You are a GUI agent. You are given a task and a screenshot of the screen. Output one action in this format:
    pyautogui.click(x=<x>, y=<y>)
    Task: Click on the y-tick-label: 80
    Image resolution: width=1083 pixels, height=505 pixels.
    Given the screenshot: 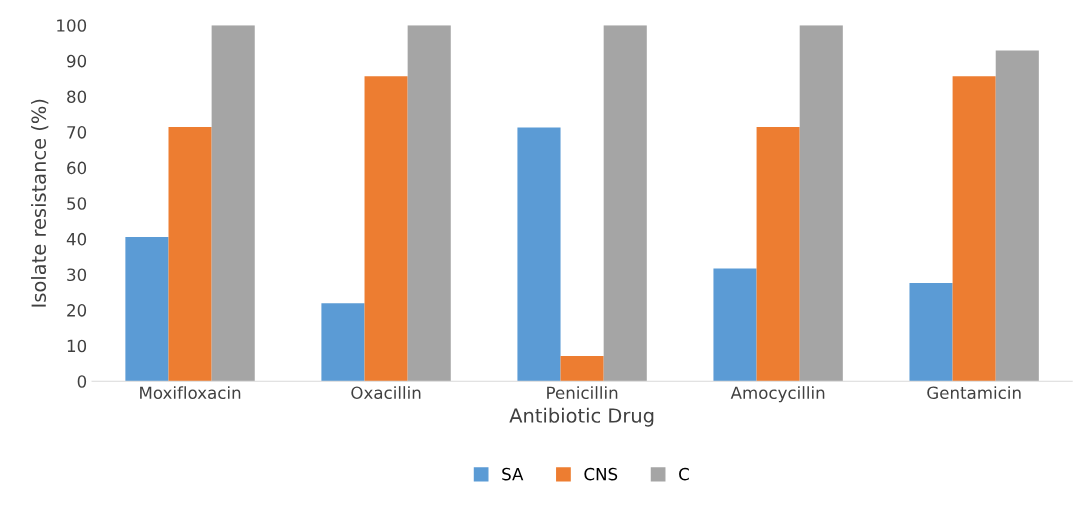 What is the action you would take?
    pyautogui.click(x=77, y=97)
    